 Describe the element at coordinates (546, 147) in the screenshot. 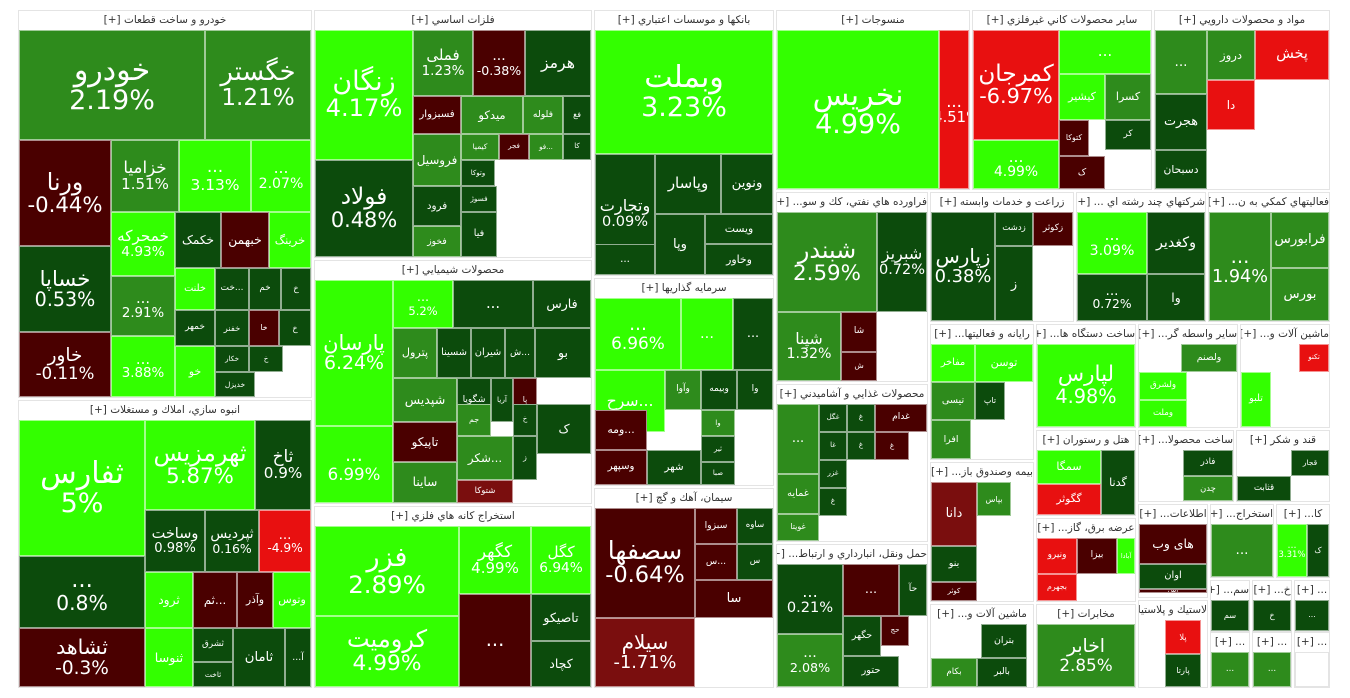

I see `stock-tile: ...فو` at that location.